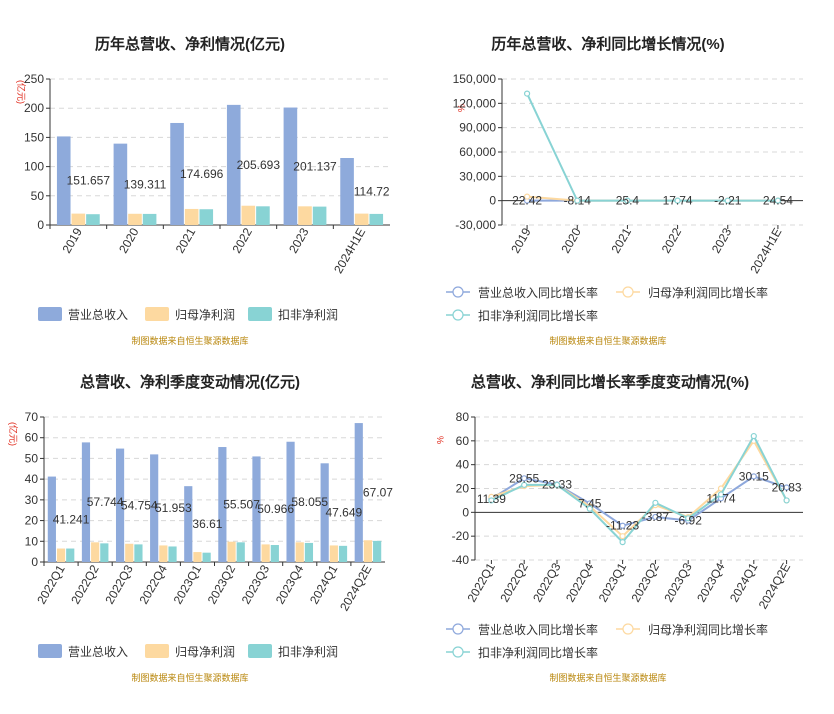  I want to click on legend-swatch, so click(50, 314).